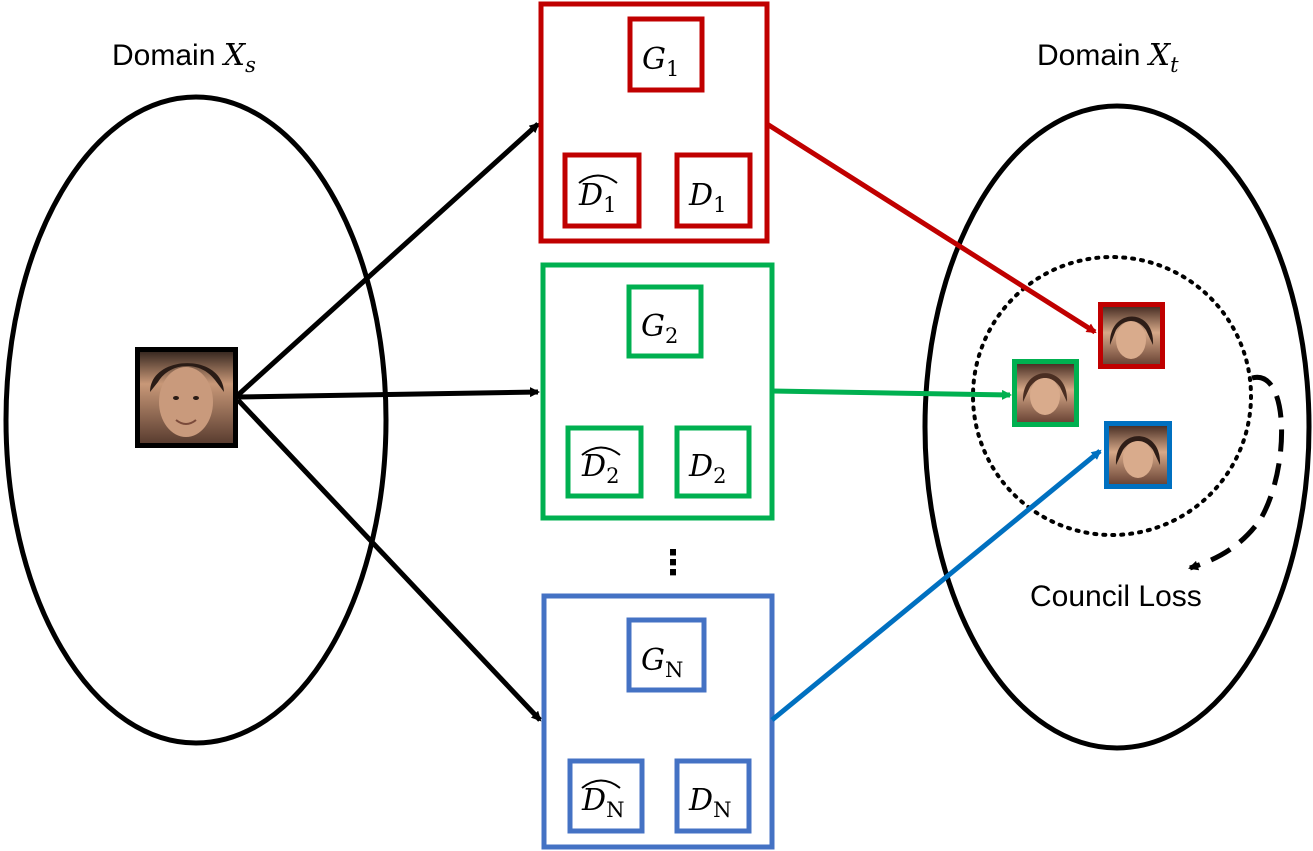 The height and width of the screenshot is (851, 1313). Describe the element at coordinates (1045, 393) in the screenshot. I see `output-face-green` at that location.